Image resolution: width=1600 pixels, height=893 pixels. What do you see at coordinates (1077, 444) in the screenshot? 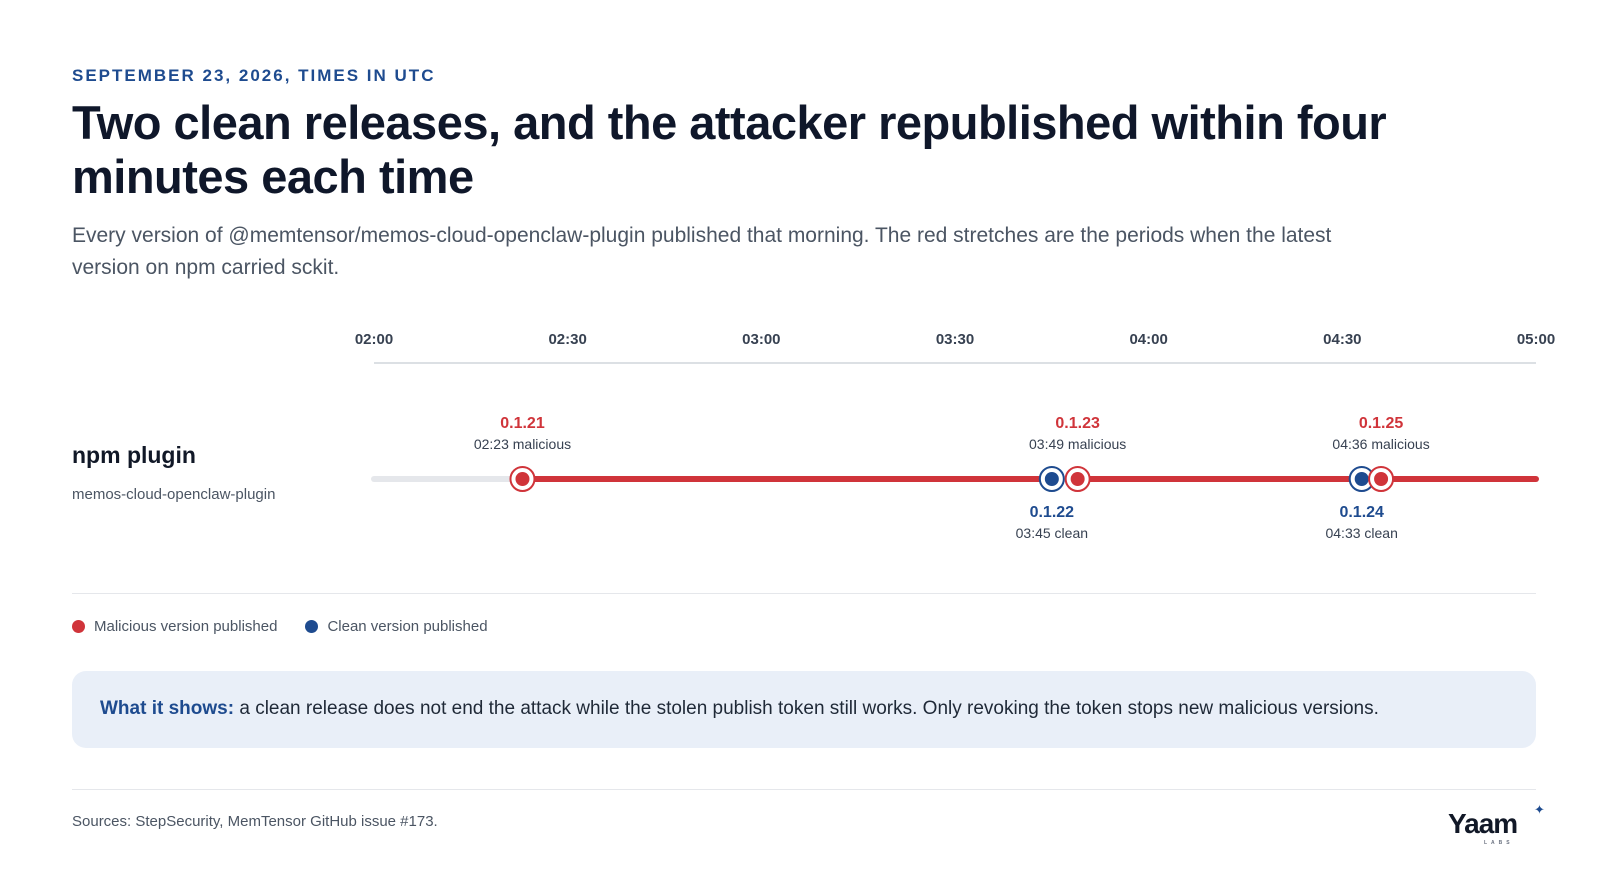
I see `event-caption: 03:49 malicious` at bounding box center [1077, 444].